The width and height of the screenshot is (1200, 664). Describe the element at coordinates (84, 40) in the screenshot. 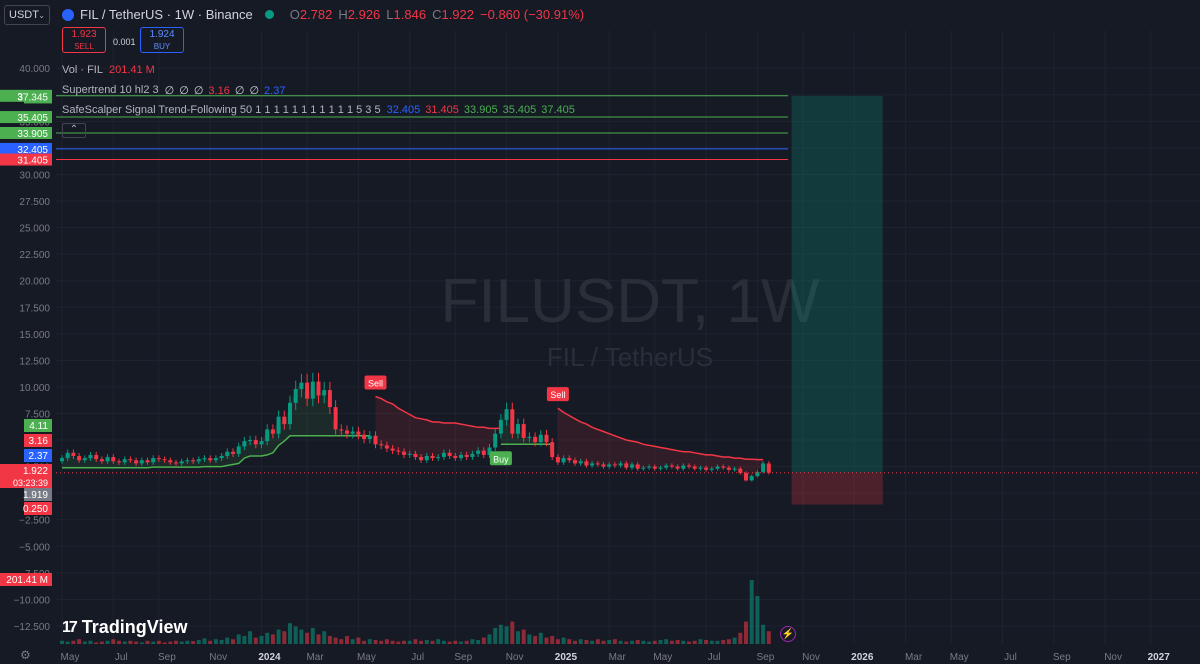

I see `sell-button: 1.923 SELL` at that location.